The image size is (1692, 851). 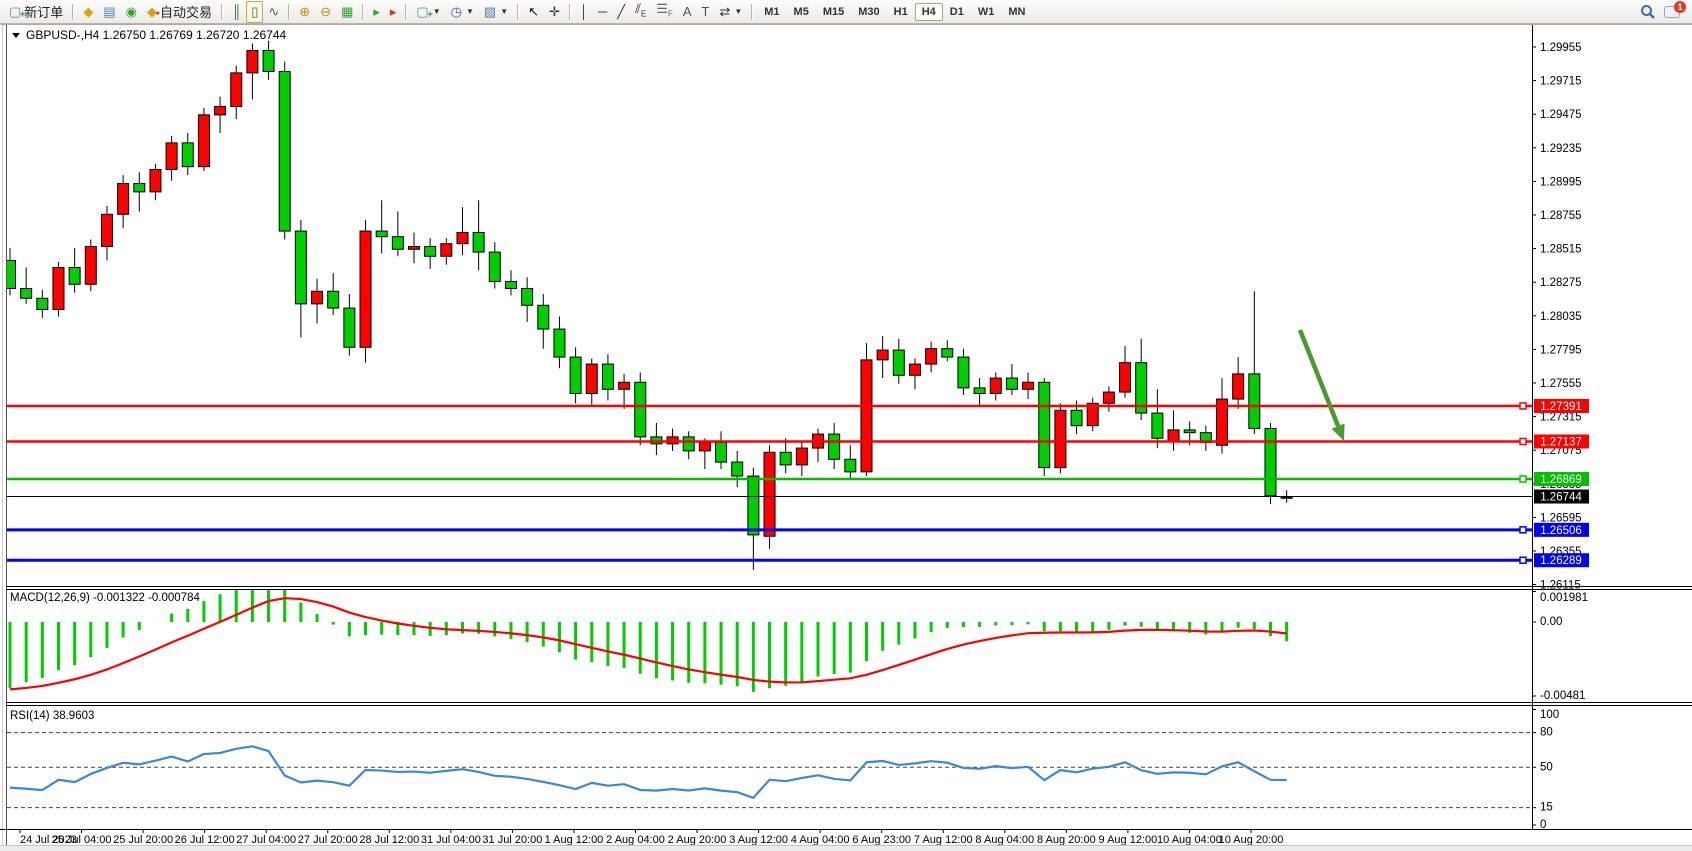 I want to click on hline-current-price-line: 1.26744, so click(x=798, y=496).